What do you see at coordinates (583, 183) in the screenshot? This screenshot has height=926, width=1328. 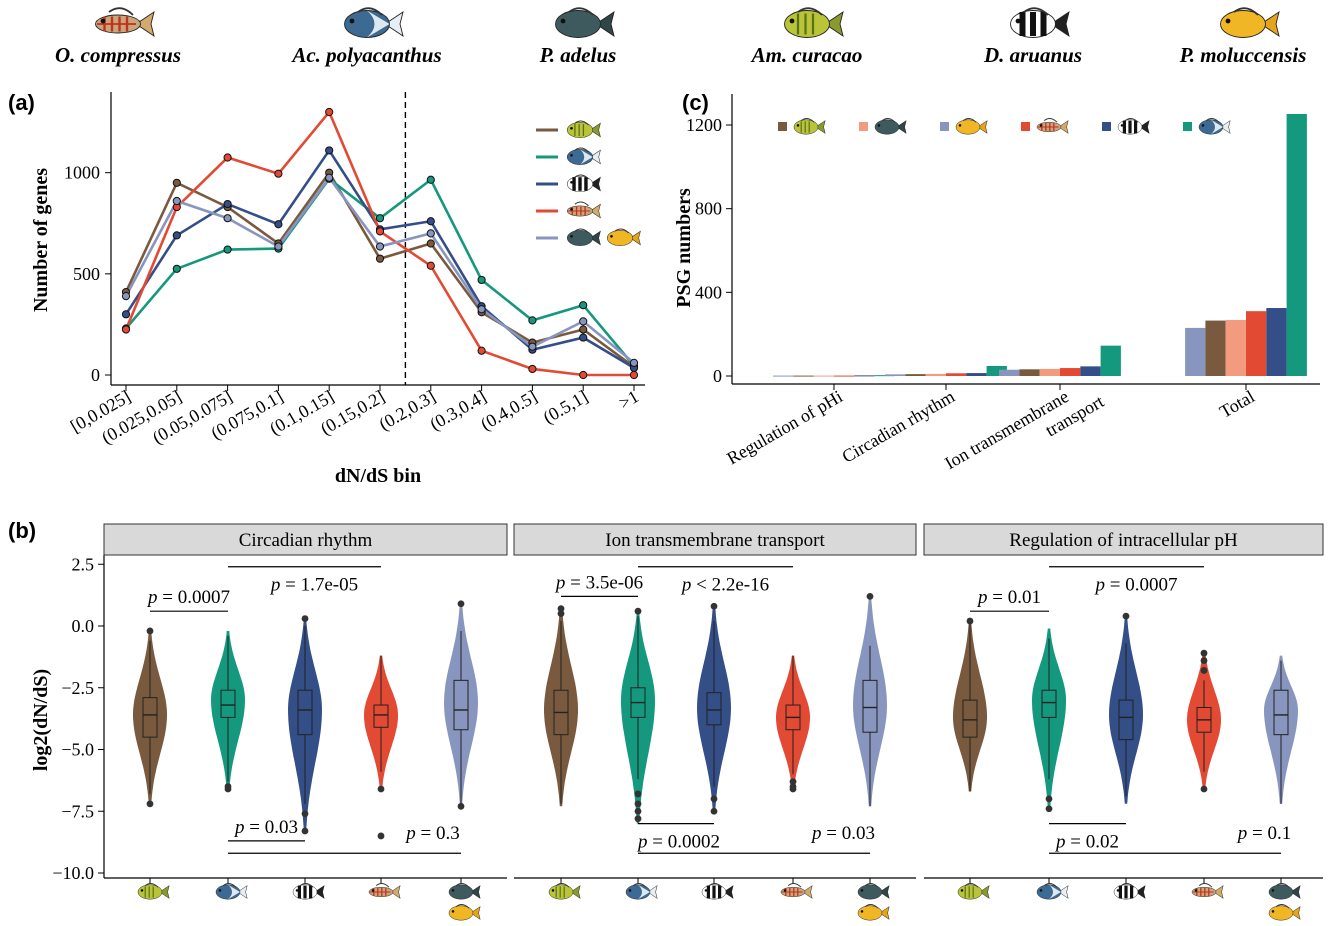 I see `banded-humbug-icon` at bounding box center [583, 183].